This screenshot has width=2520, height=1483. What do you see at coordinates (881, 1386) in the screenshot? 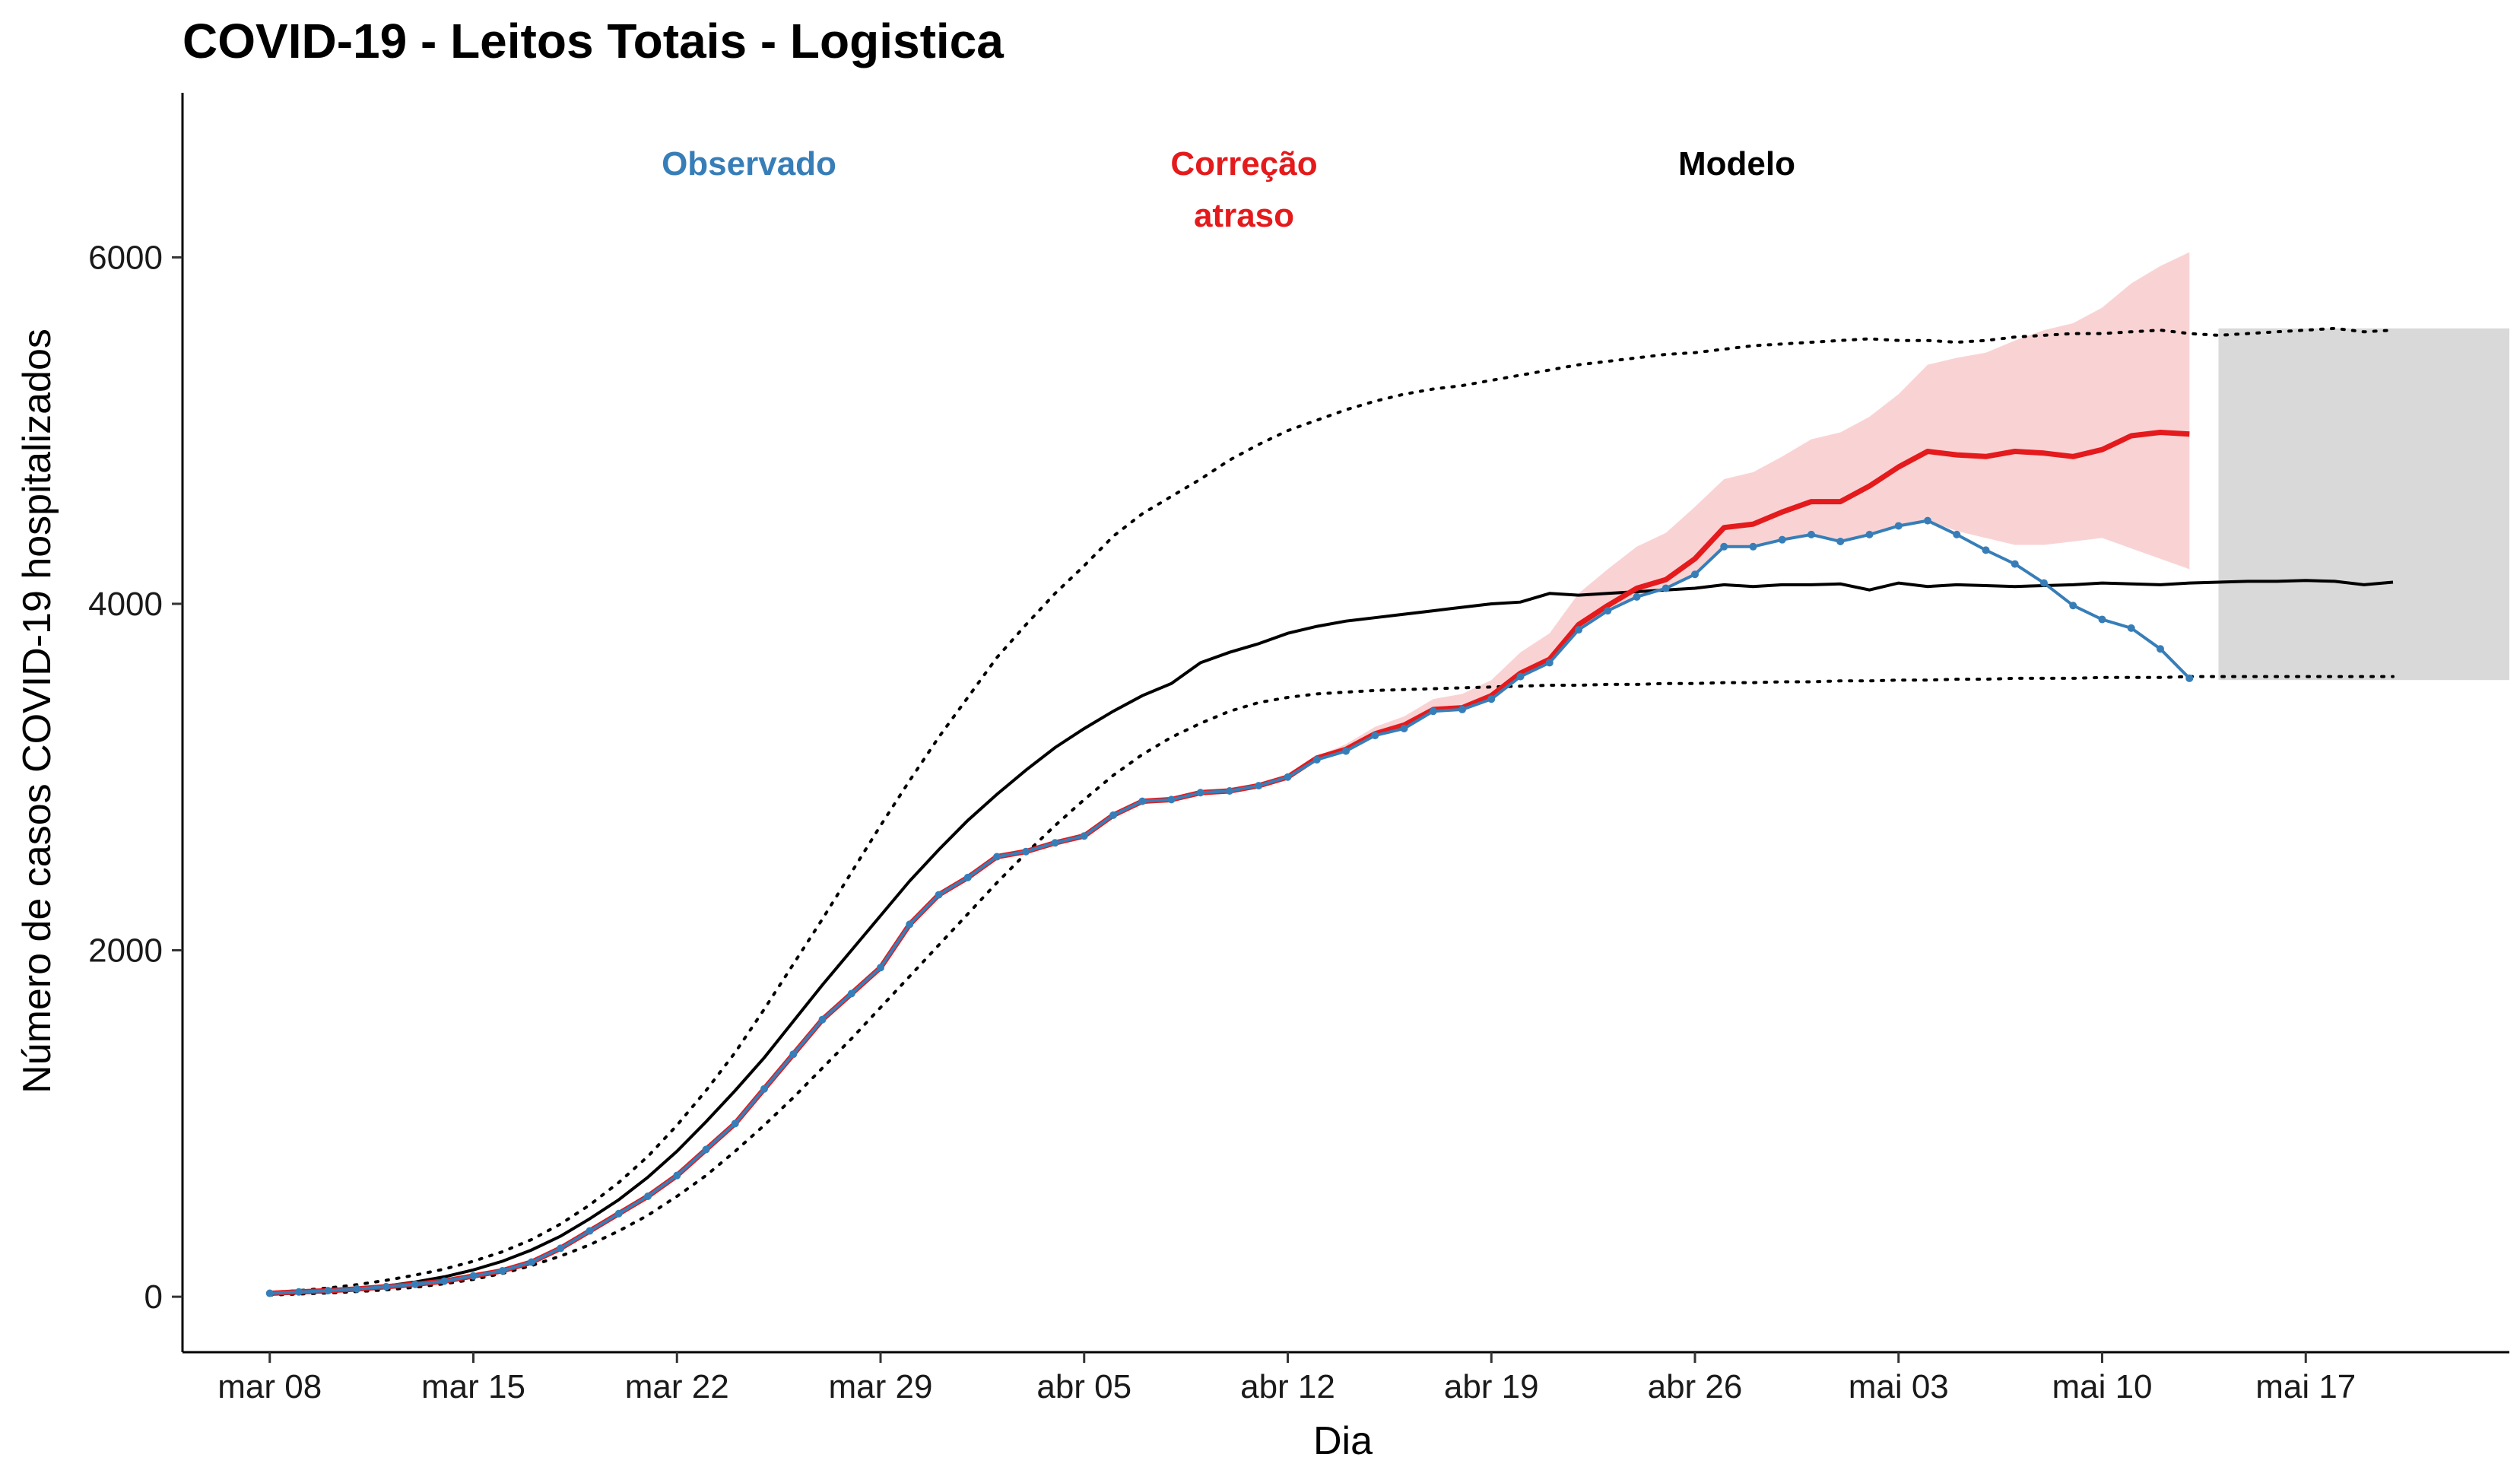
I see `x-tick-label: mar 29` at bounding box center [881, 1386].